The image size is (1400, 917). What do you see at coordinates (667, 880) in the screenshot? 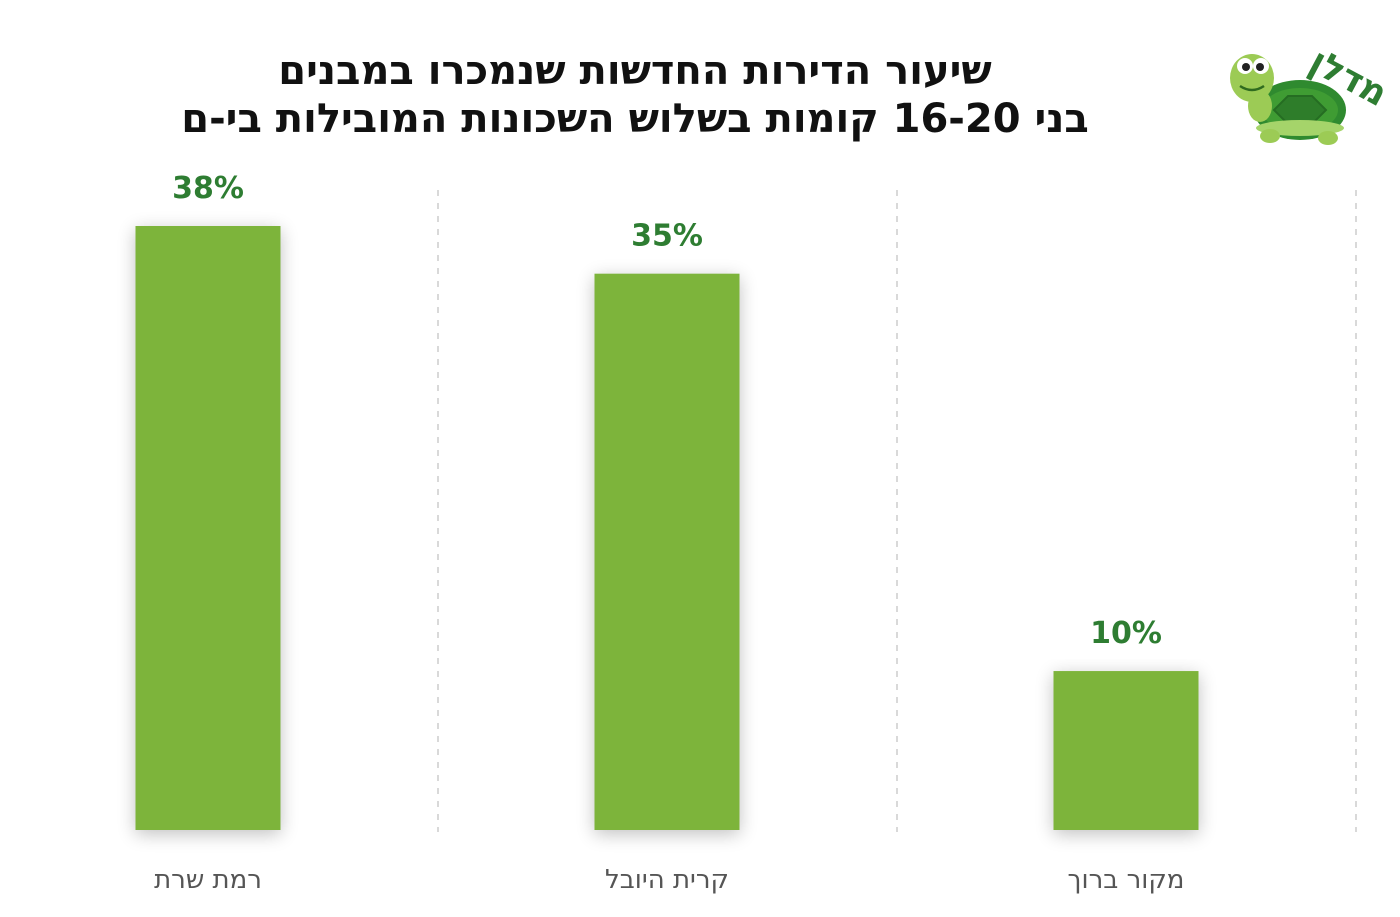
I see `category-label-2: קרית היובל` at bounding box center [667, 880].